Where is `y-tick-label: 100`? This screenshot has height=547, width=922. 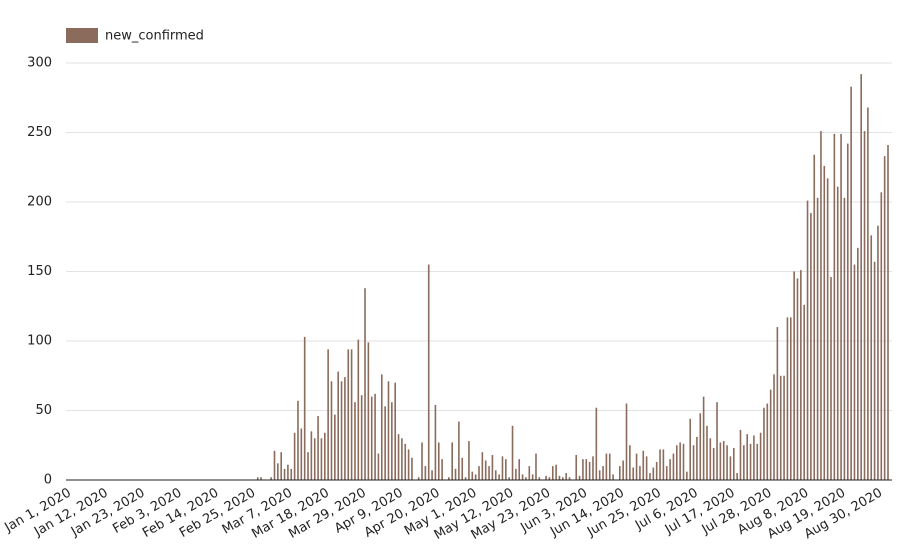
y-tick-label: 100 is located at coordinates (39, 341).